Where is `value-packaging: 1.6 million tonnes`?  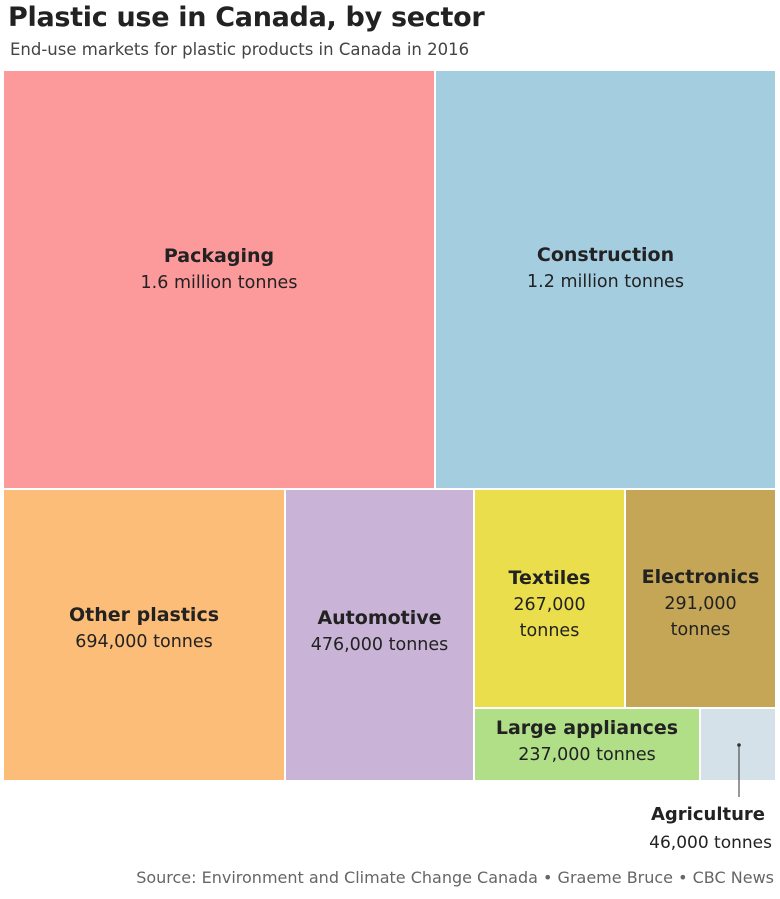
value-packaging: 1.6 million tonnes is located at coordinates (219, 283).